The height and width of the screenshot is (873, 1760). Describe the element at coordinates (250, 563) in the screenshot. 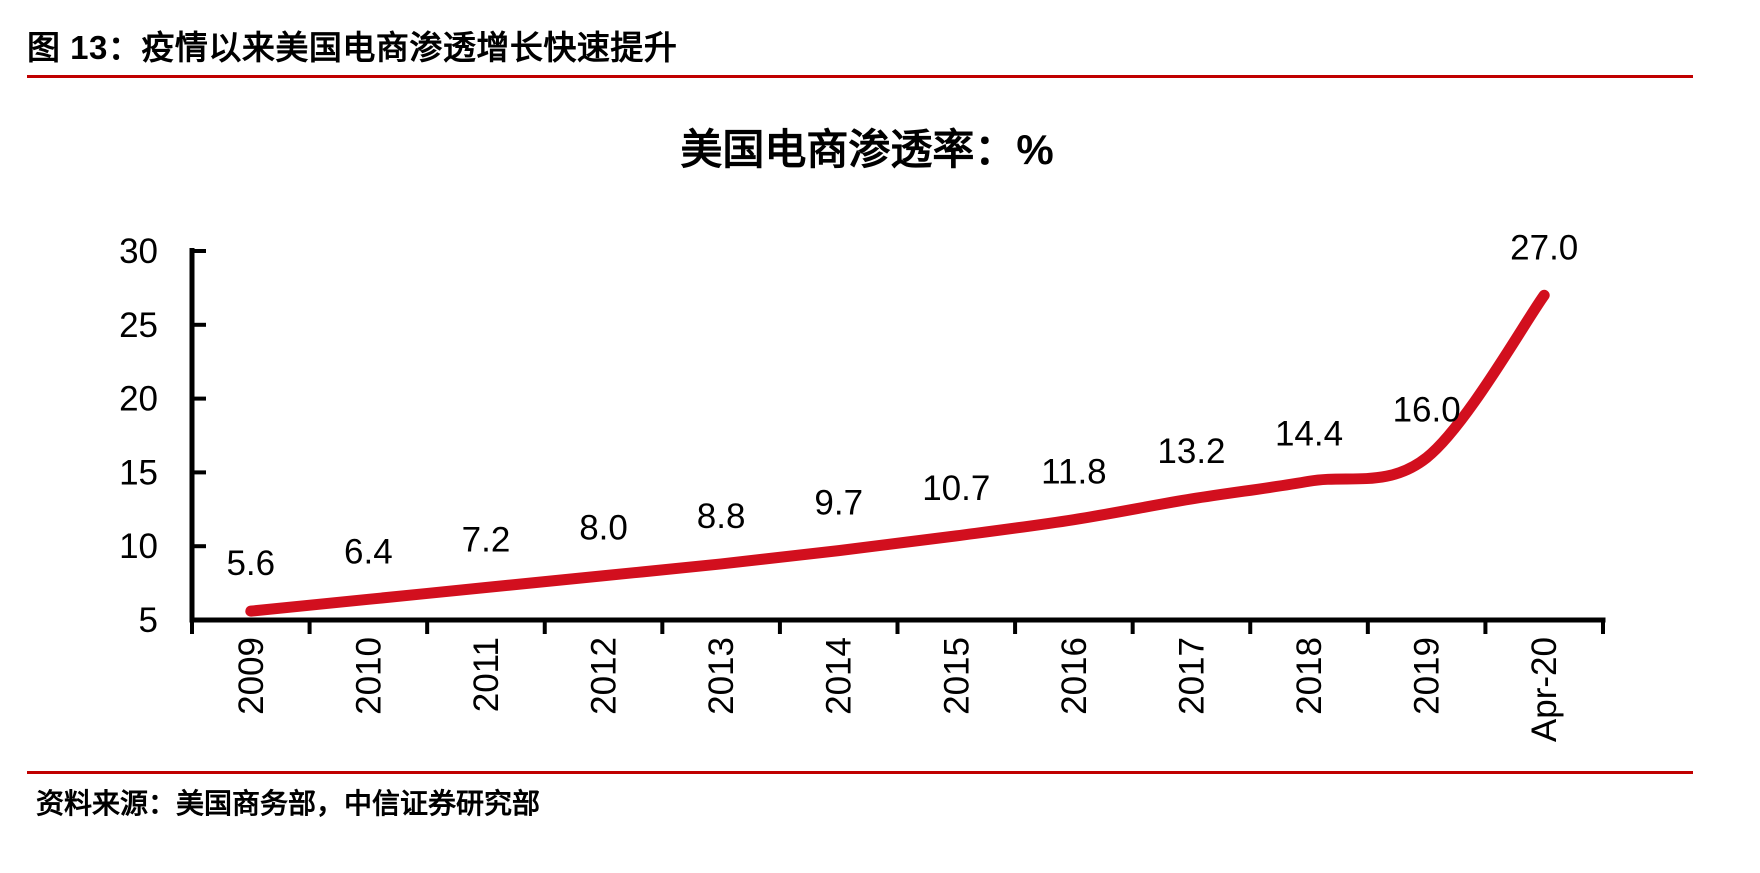

I see `data-label: 5.6` at that location.